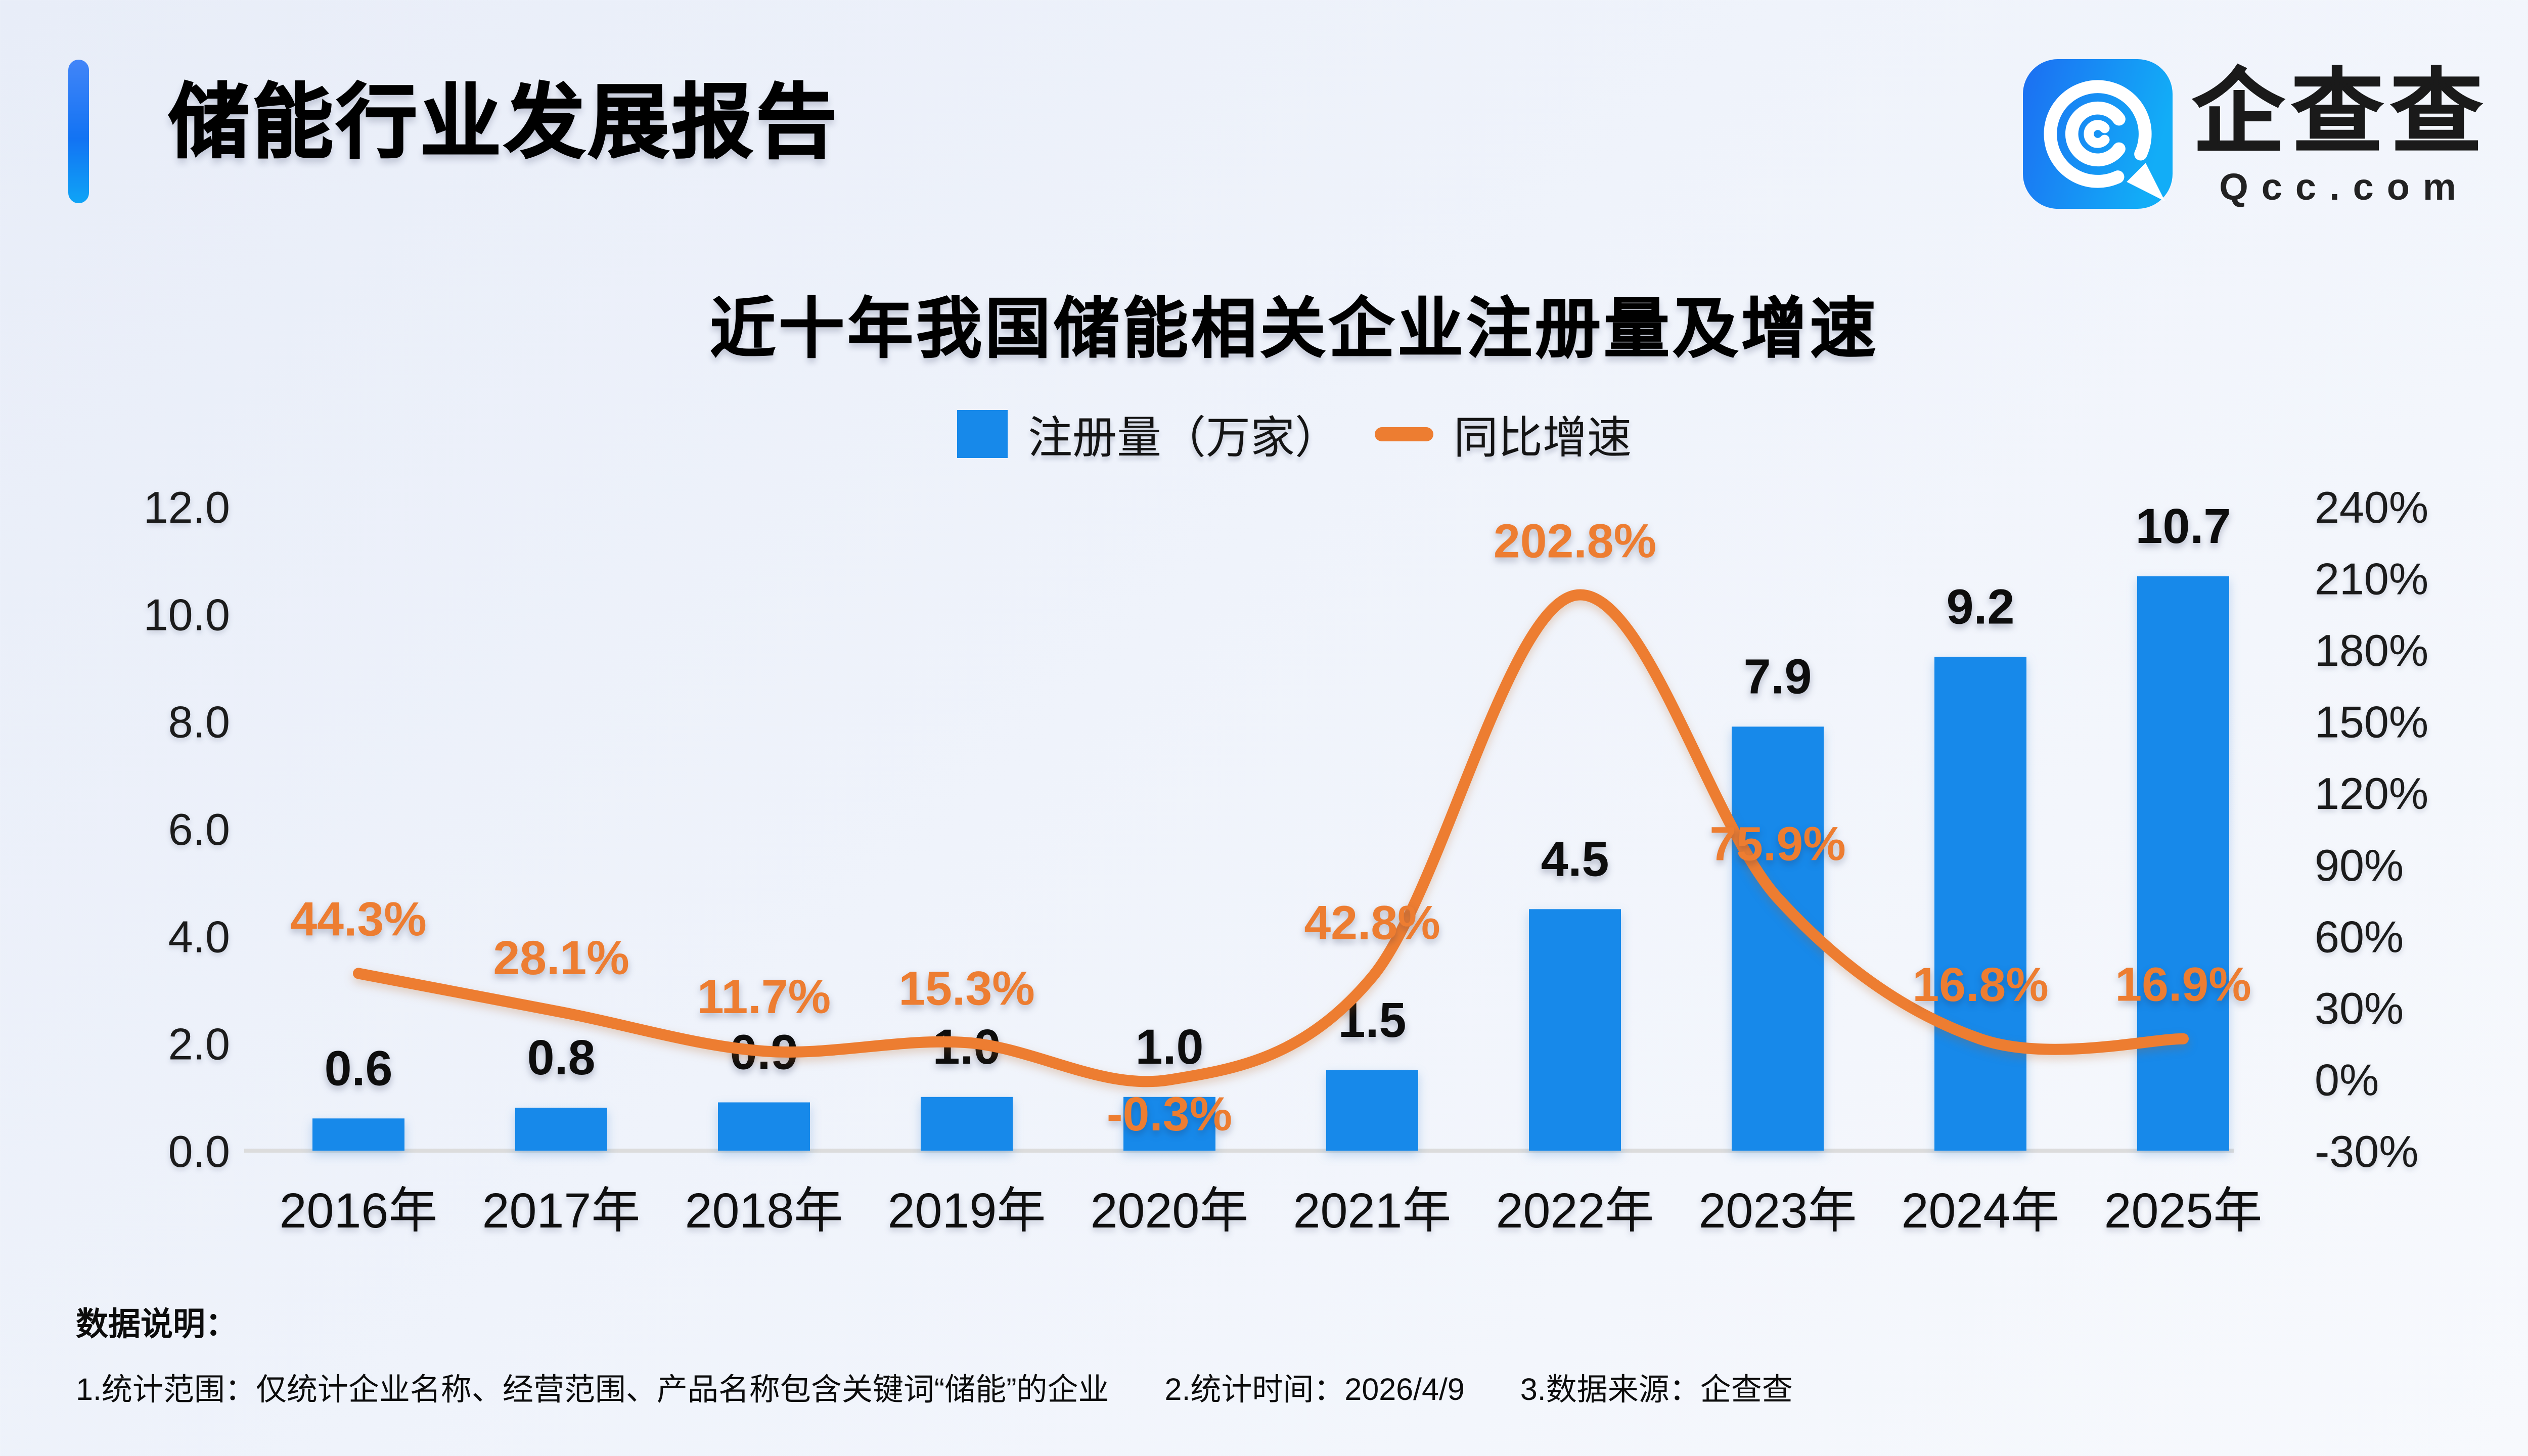 The width and height of the screenshot is (2528, 1456). I want to click on right-axis-tick: -30%, so click(2367, 1151).